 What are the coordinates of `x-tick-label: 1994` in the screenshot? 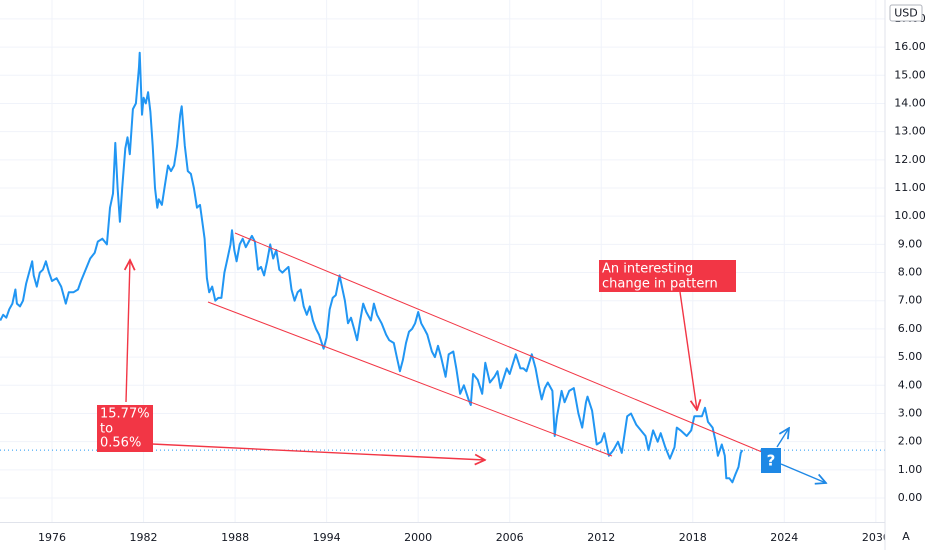 It's located at (327, 537).